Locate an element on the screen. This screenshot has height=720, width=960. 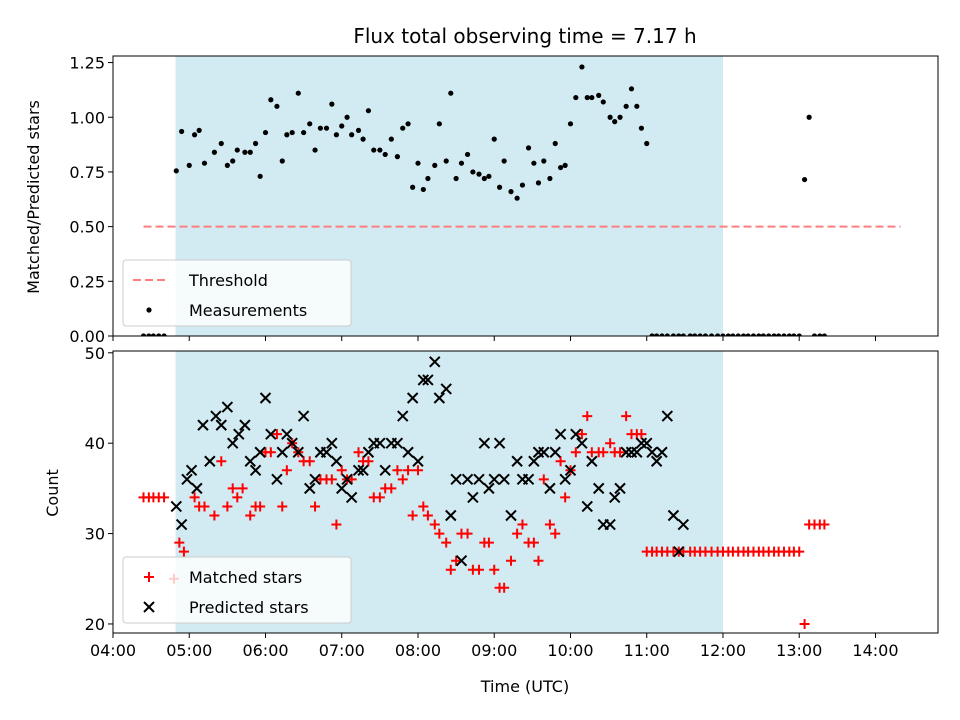
counts-legend-label: Matched stars is located at coordinates (245, 577).